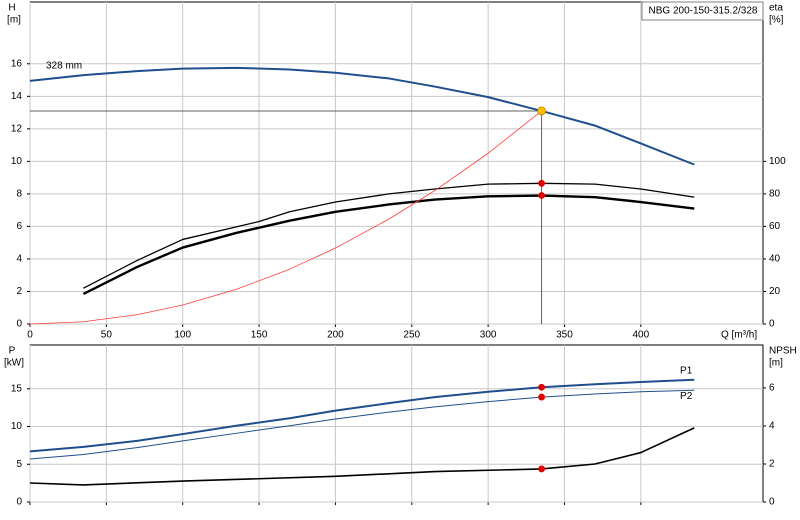 The image size is (800, 520). Describe the element at coordinates (19, 291) in the screenshot. I see `y-tick-label: 2` at that location.